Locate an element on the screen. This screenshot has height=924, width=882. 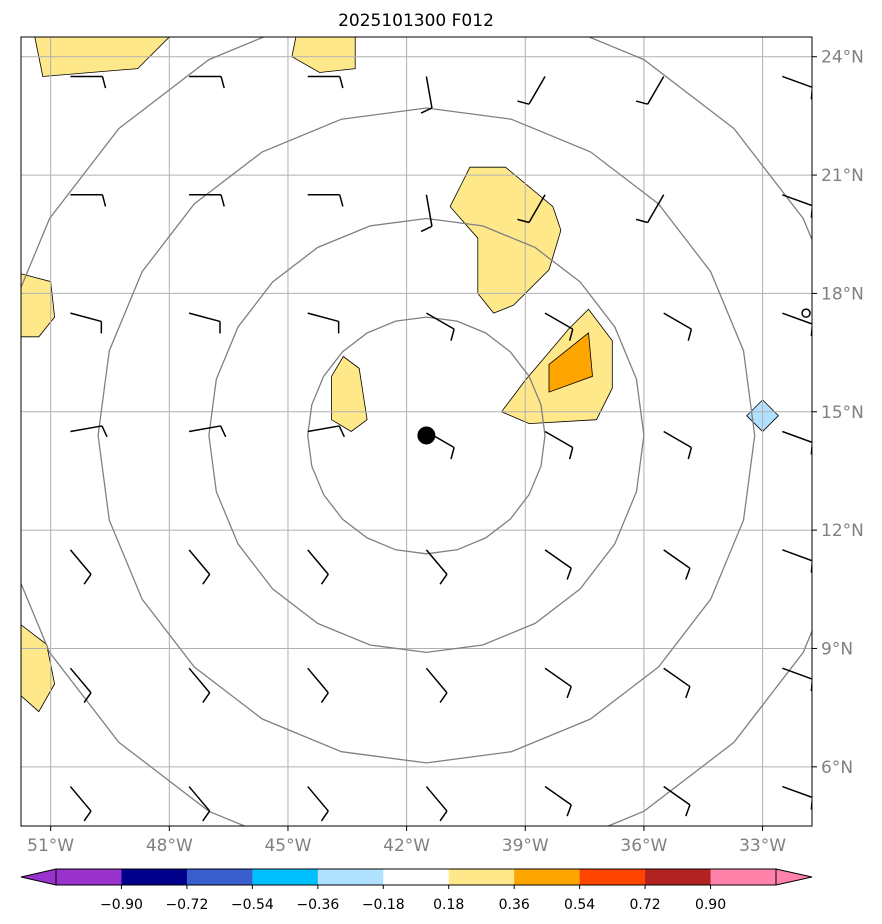
lat-tick-label: 9°N is located at coordinates (837, 649).